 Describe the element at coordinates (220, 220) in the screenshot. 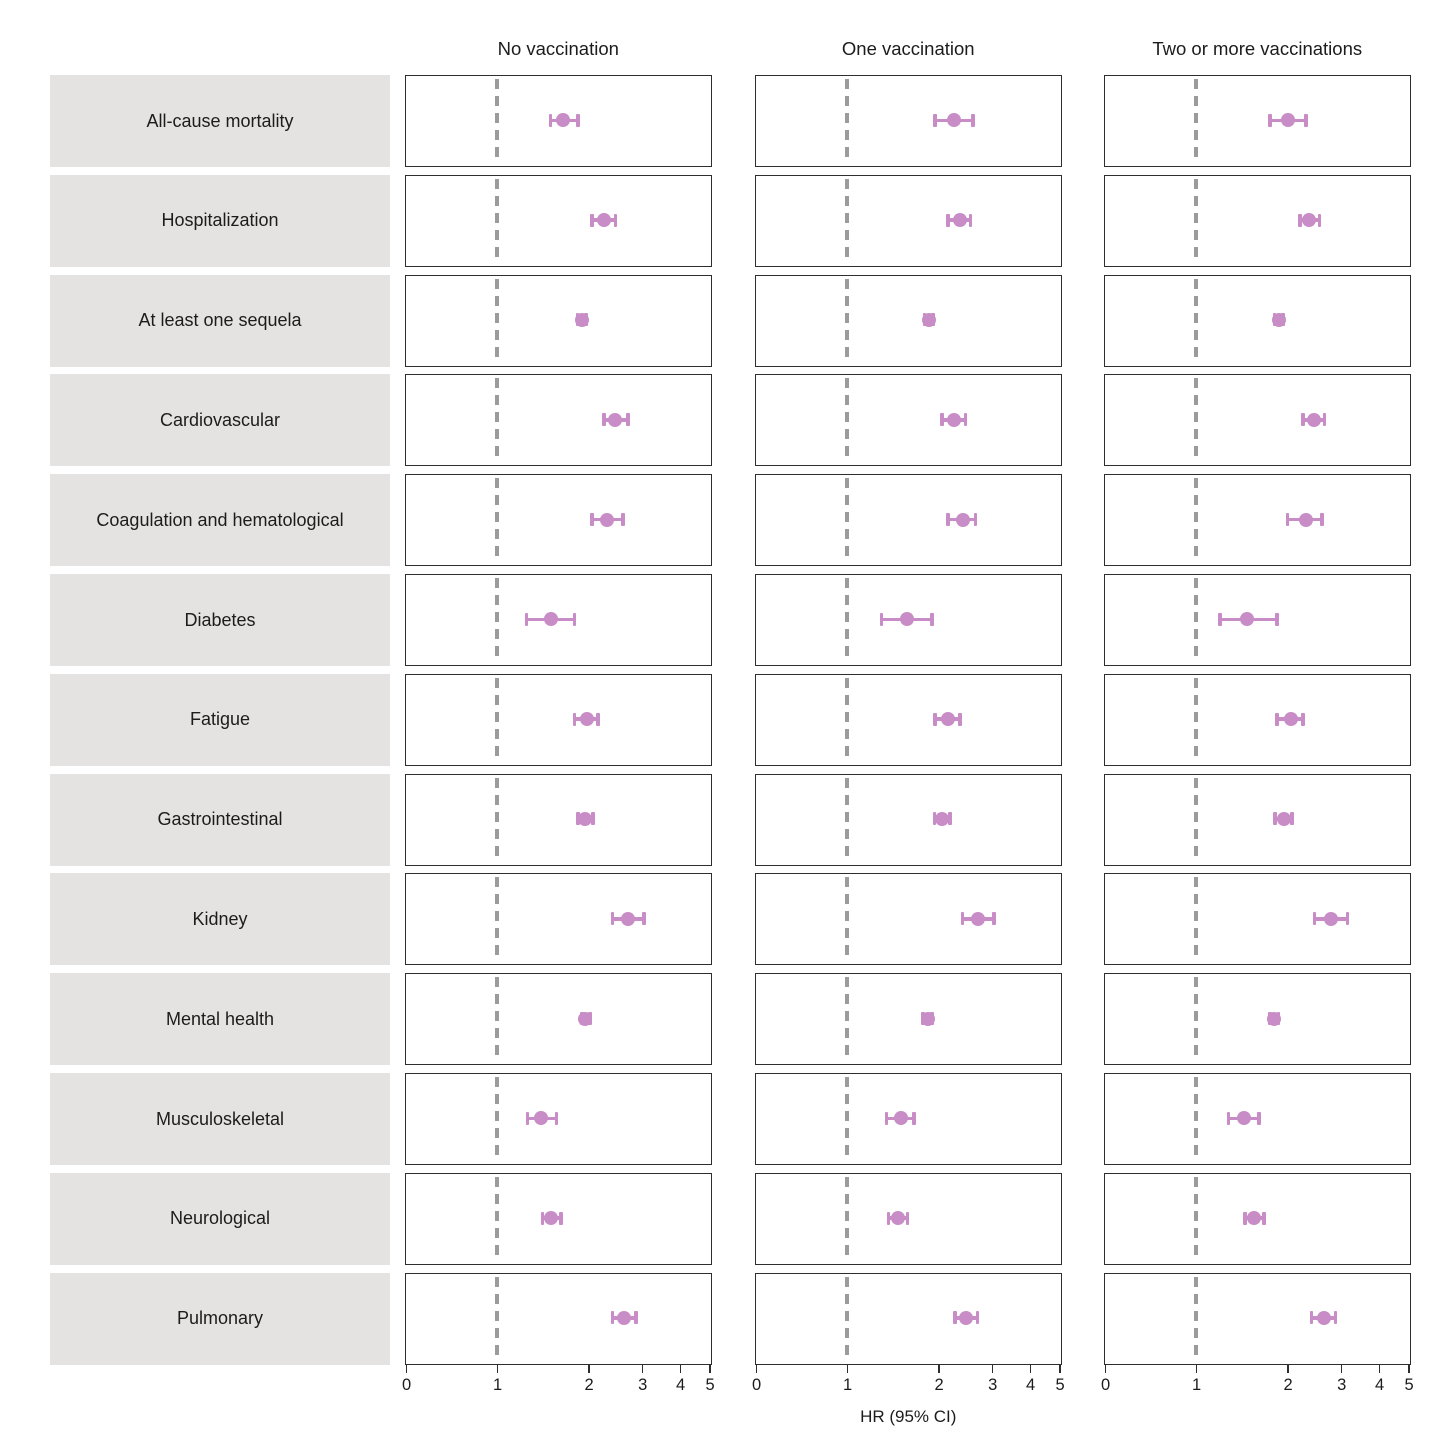

I see `row-label: Hospitalization` at that location.